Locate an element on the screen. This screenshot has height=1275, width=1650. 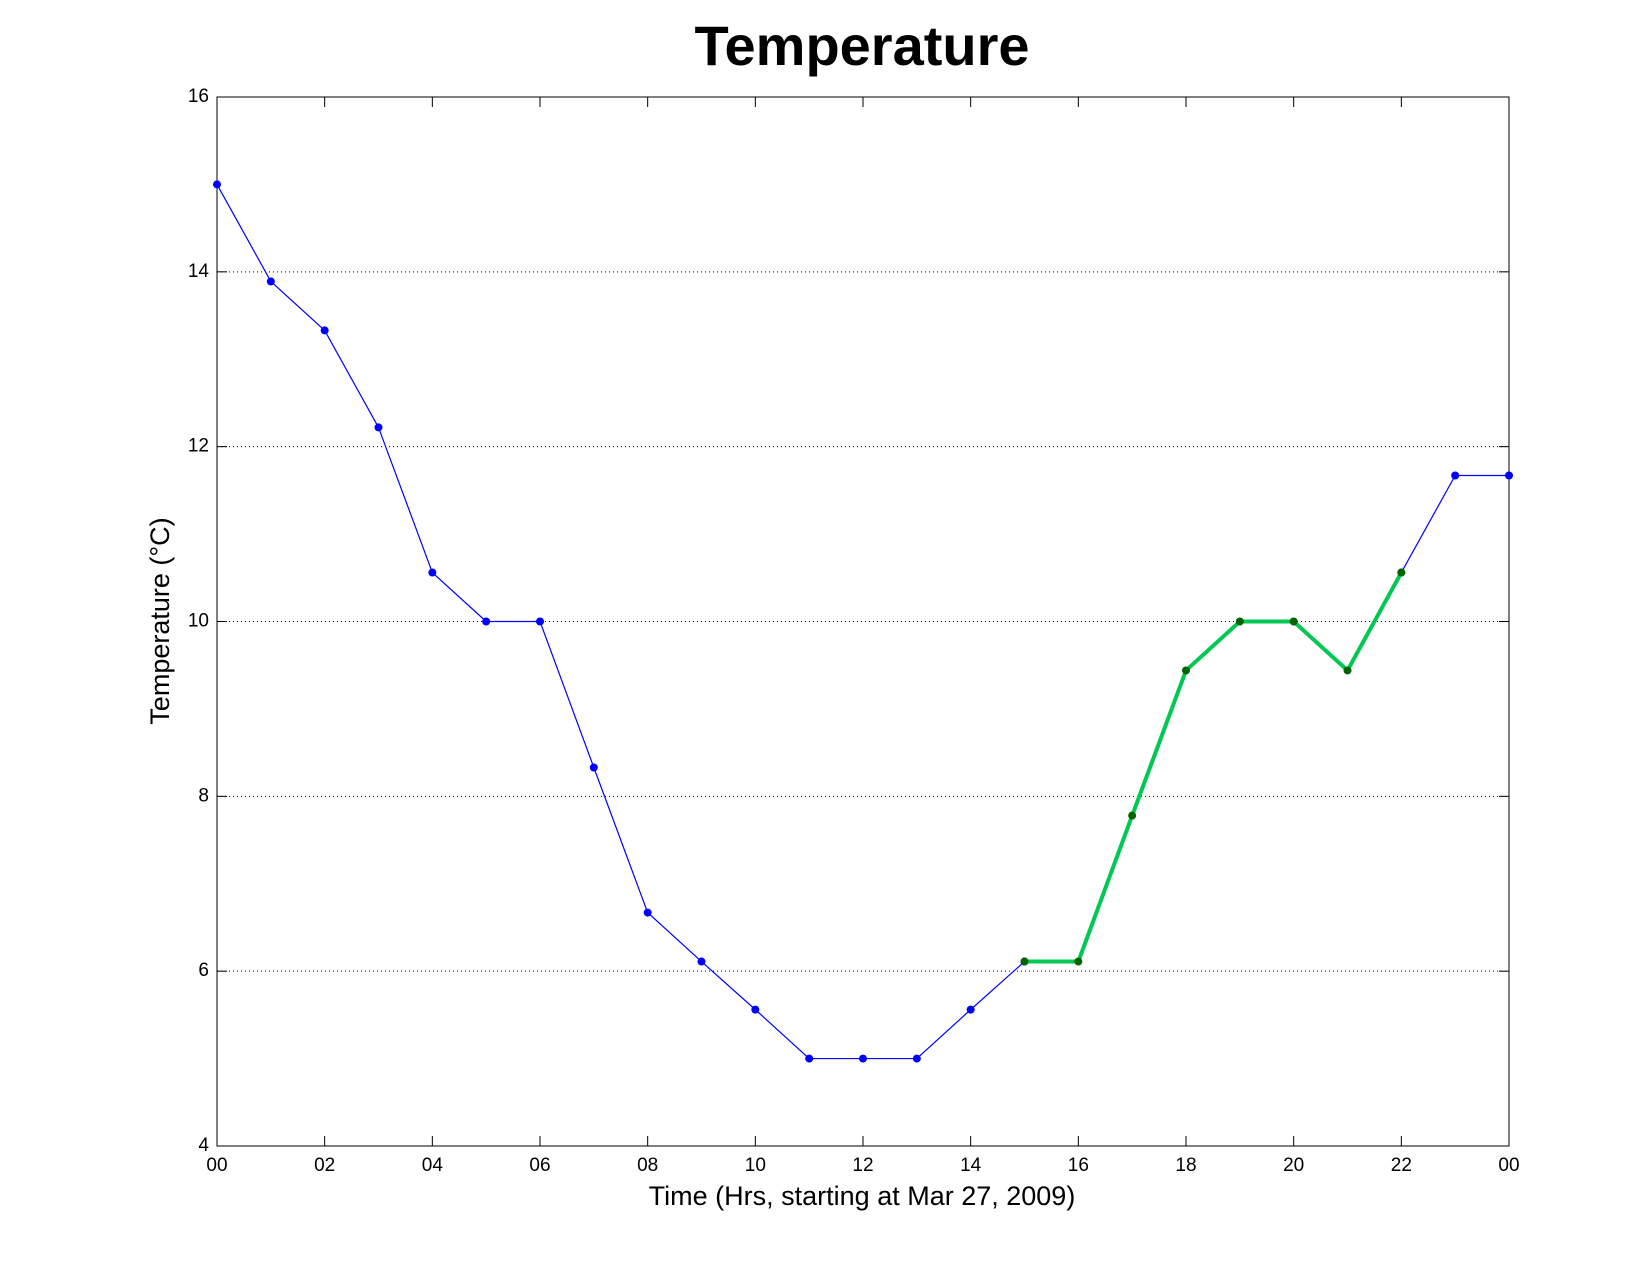
chart-title: Temperature is located at coordinates (861, 45).